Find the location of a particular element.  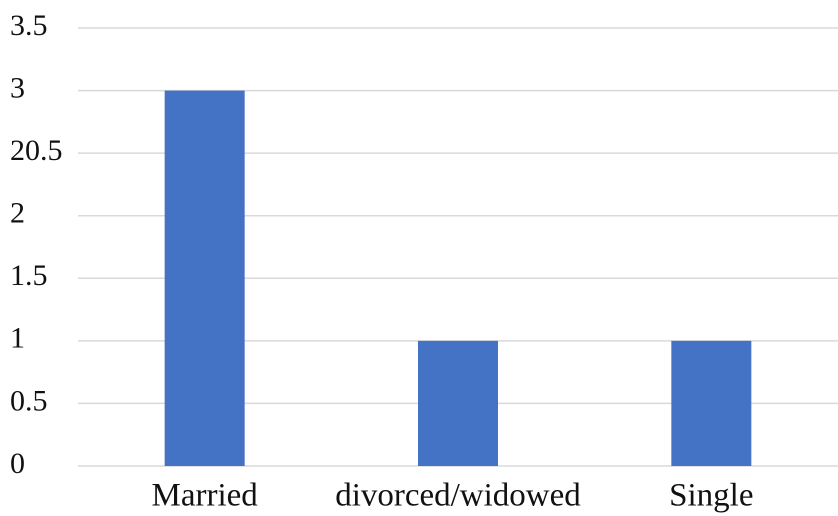

x-tick-label: divorced/widowed is located at coordinates (458, 496).